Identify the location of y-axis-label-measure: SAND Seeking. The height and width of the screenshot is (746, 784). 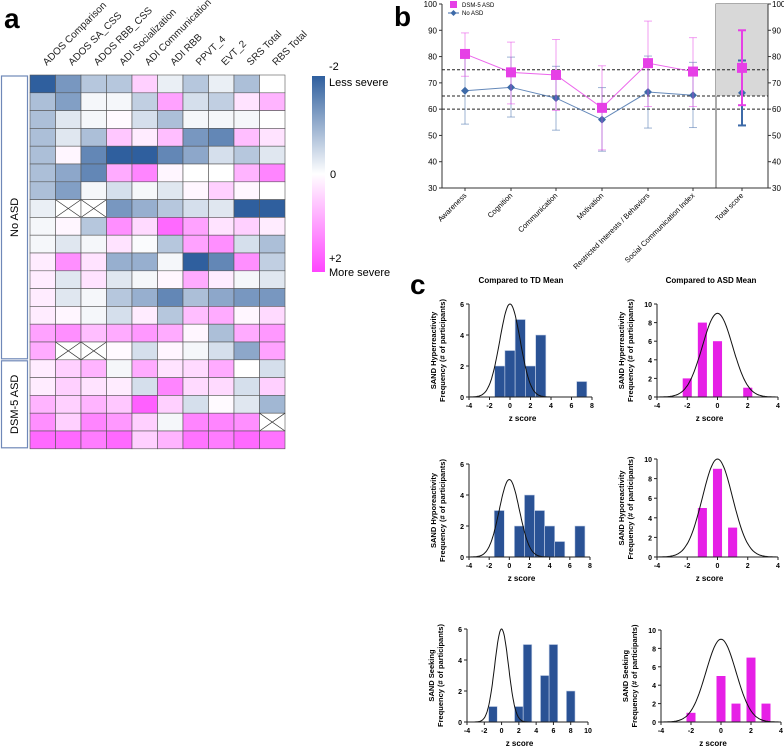
(431, 675).